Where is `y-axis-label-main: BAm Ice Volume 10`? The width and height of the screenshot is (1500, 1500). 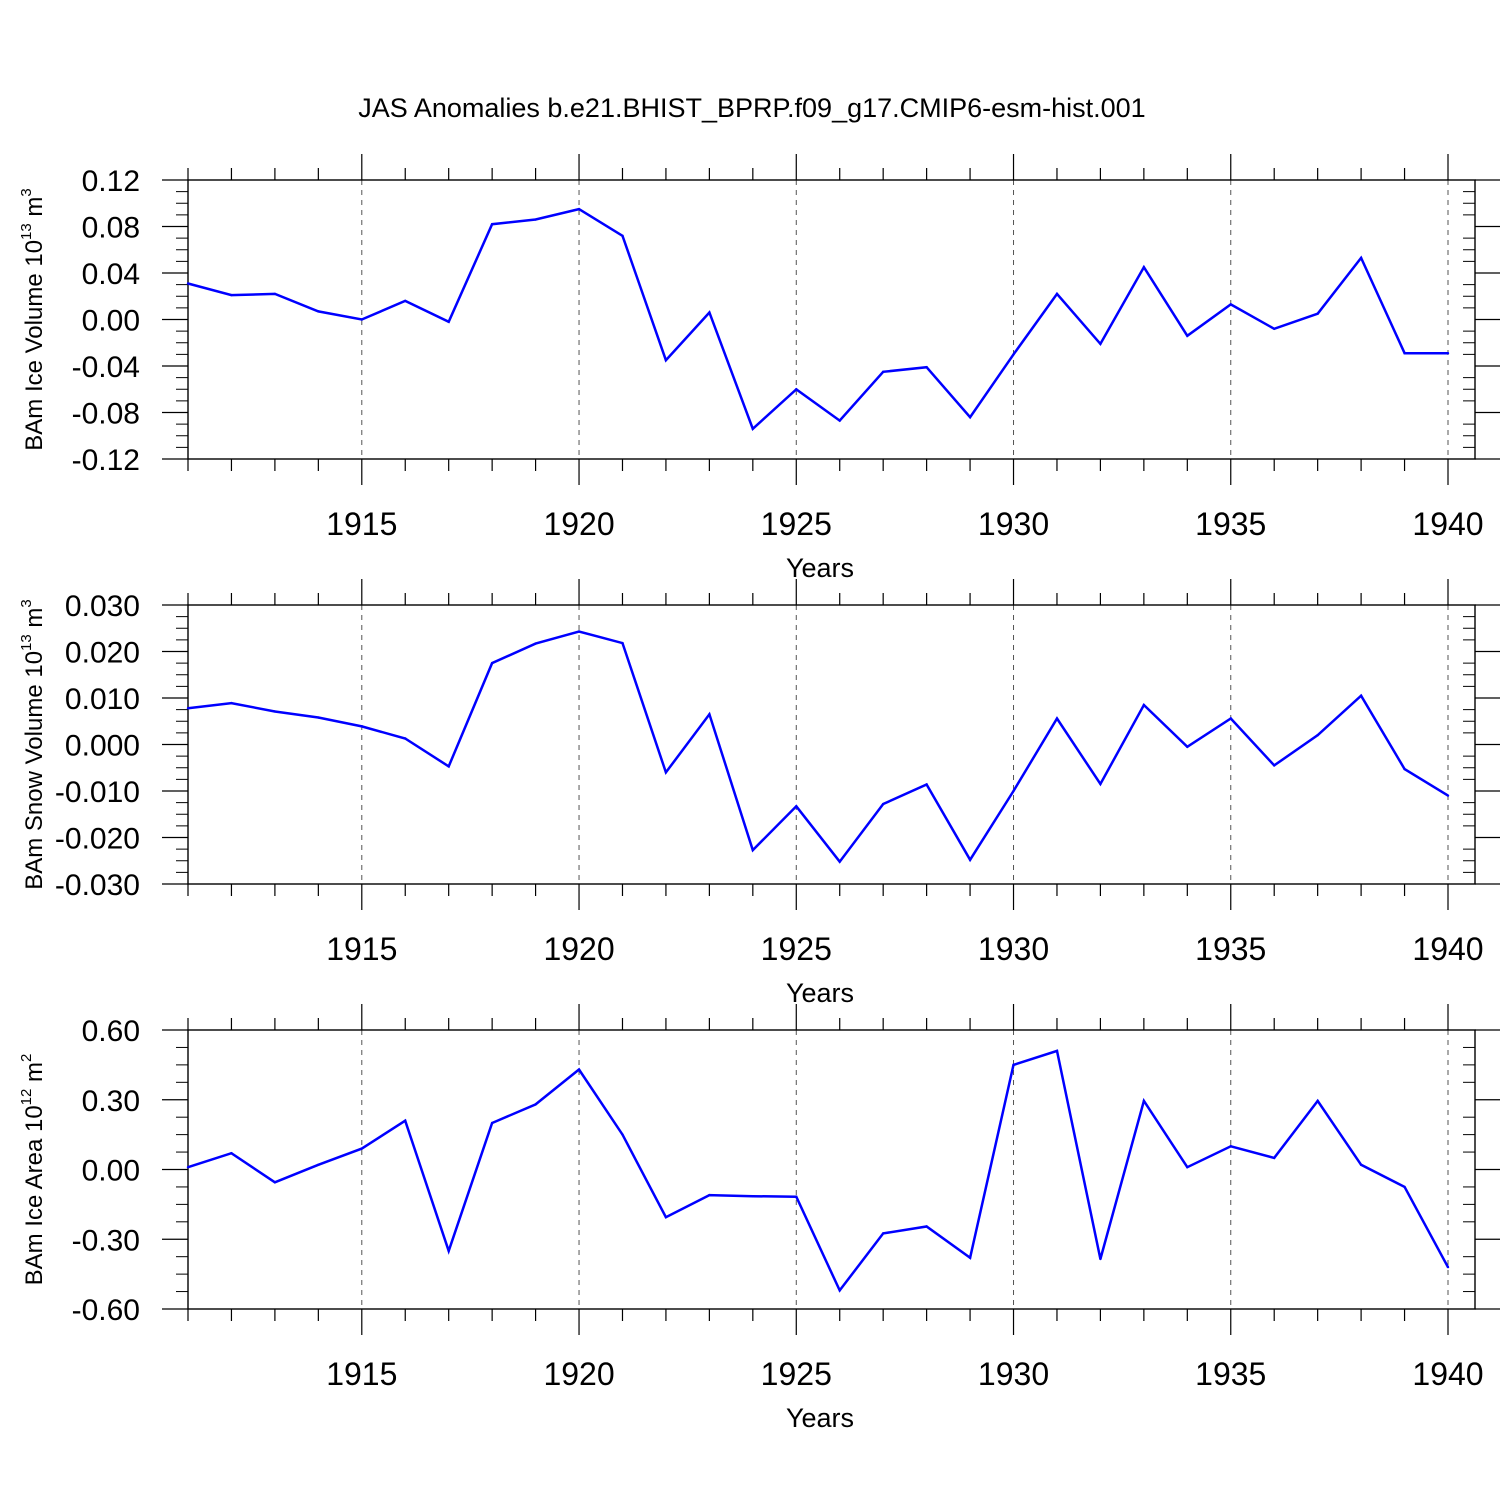
y-axis-label-main: BAm Ice Volume 10 is located at coordinates (34, 345).